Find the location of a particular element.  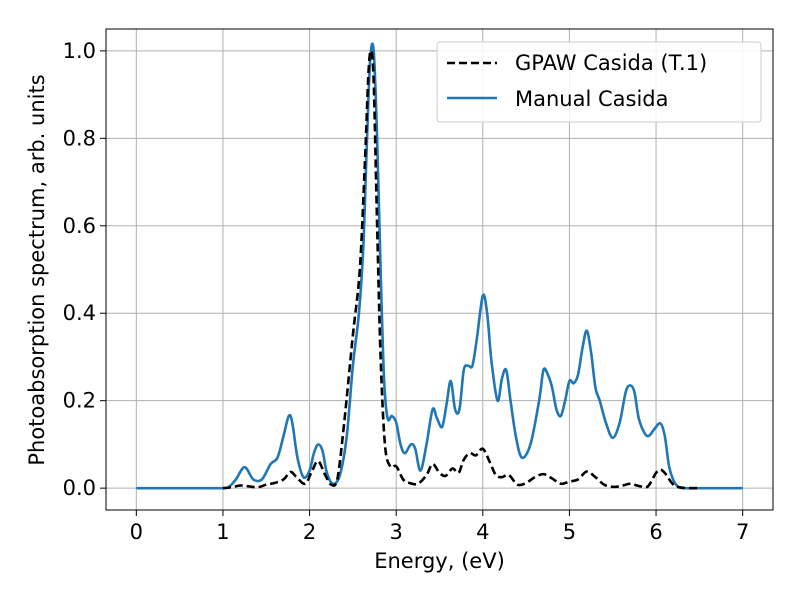

x-tick-label: 5 is located at coordinates (569, 532).